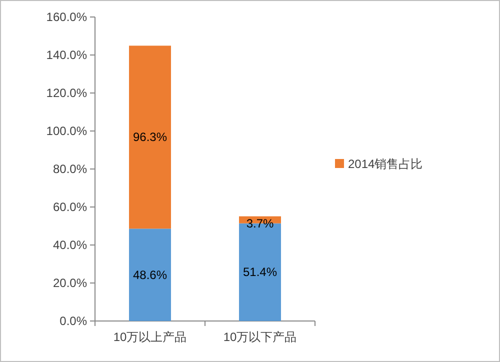 This screenshot has width=500, height=362. Describe the element at coordinates (260, 272) in the screenshot. I see `data-label: 51.4%` at that location.